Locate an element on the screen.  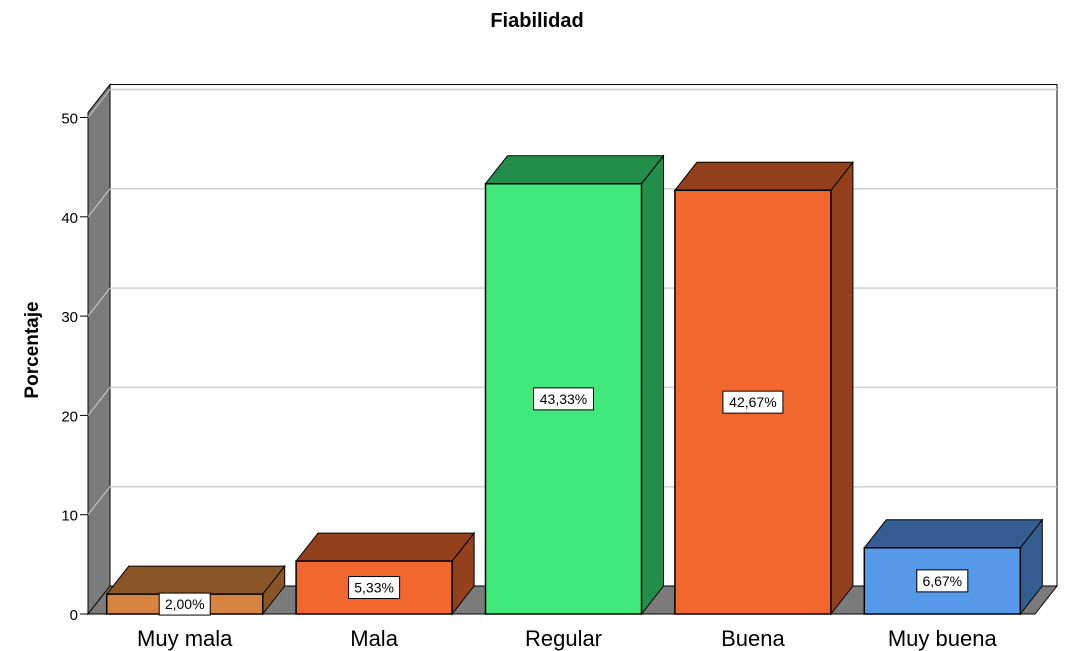
y-tick-label: 10 is located at coordinates (69, 516).